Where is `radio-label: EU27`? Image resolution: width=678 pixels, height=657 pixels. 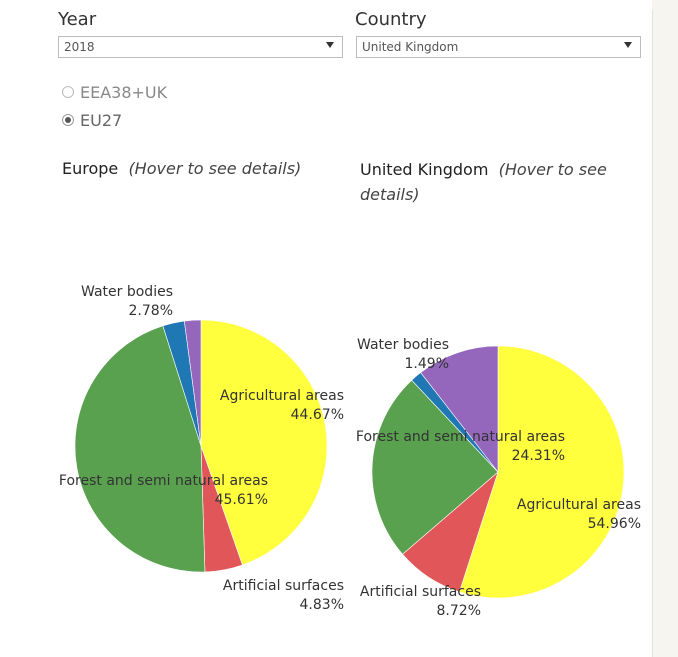
radio-label: EU27 is located at coordinates (101, 120).